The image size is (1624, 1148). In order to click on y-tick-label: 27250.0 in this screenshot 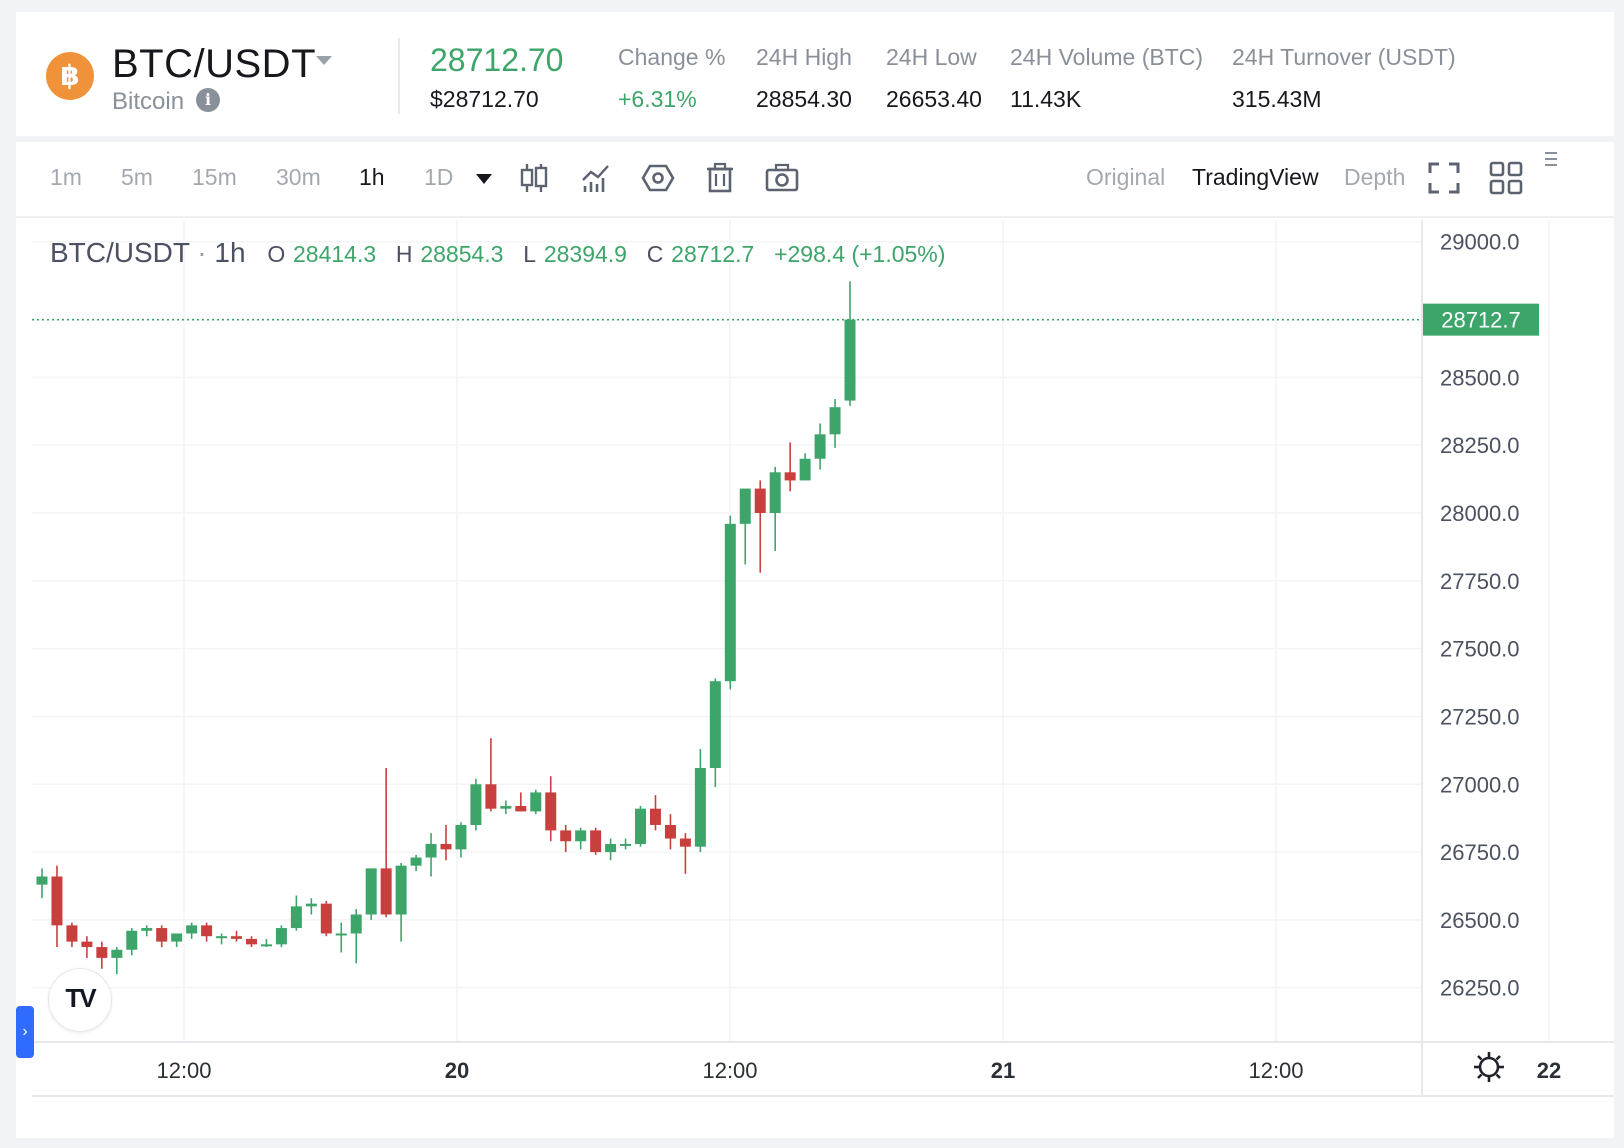, I will do `click(1480, 716)`.